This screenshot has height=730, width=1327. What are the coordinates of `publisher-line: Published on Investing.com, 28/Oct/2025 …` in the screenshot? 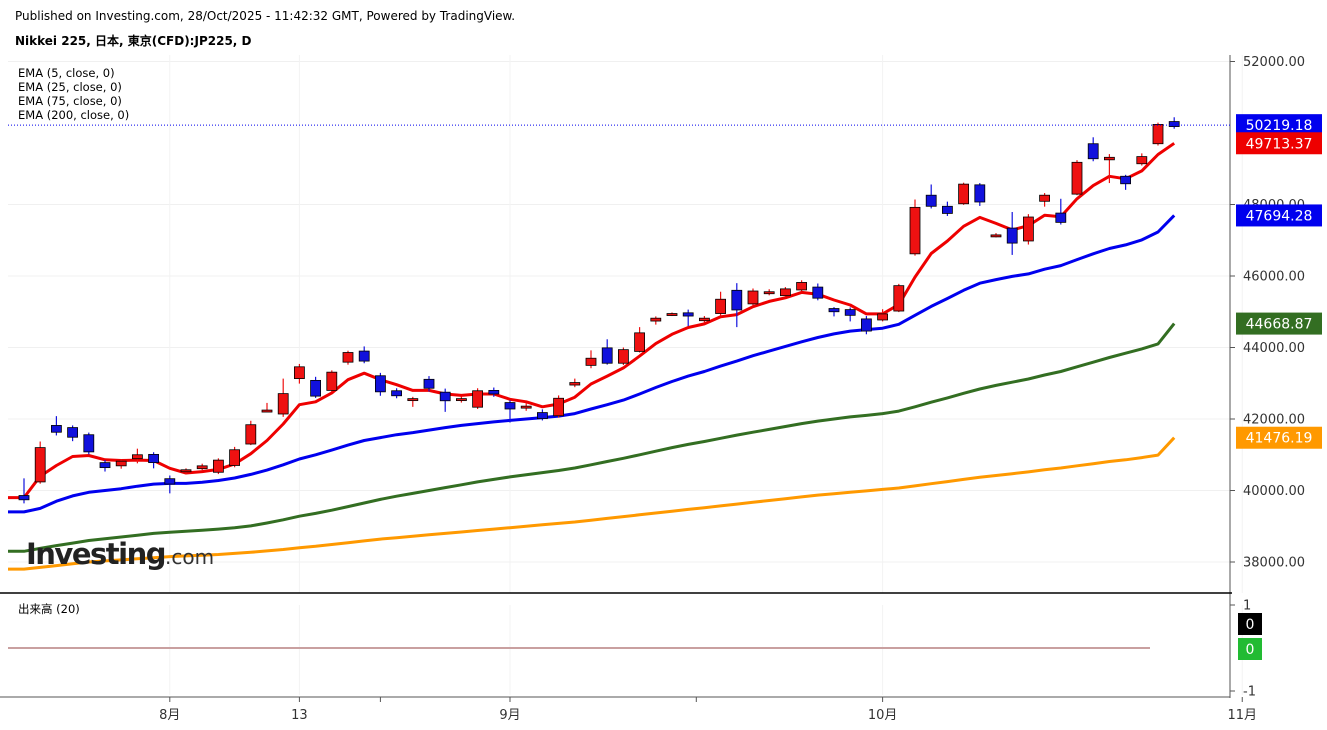 It's located at (265, 16).